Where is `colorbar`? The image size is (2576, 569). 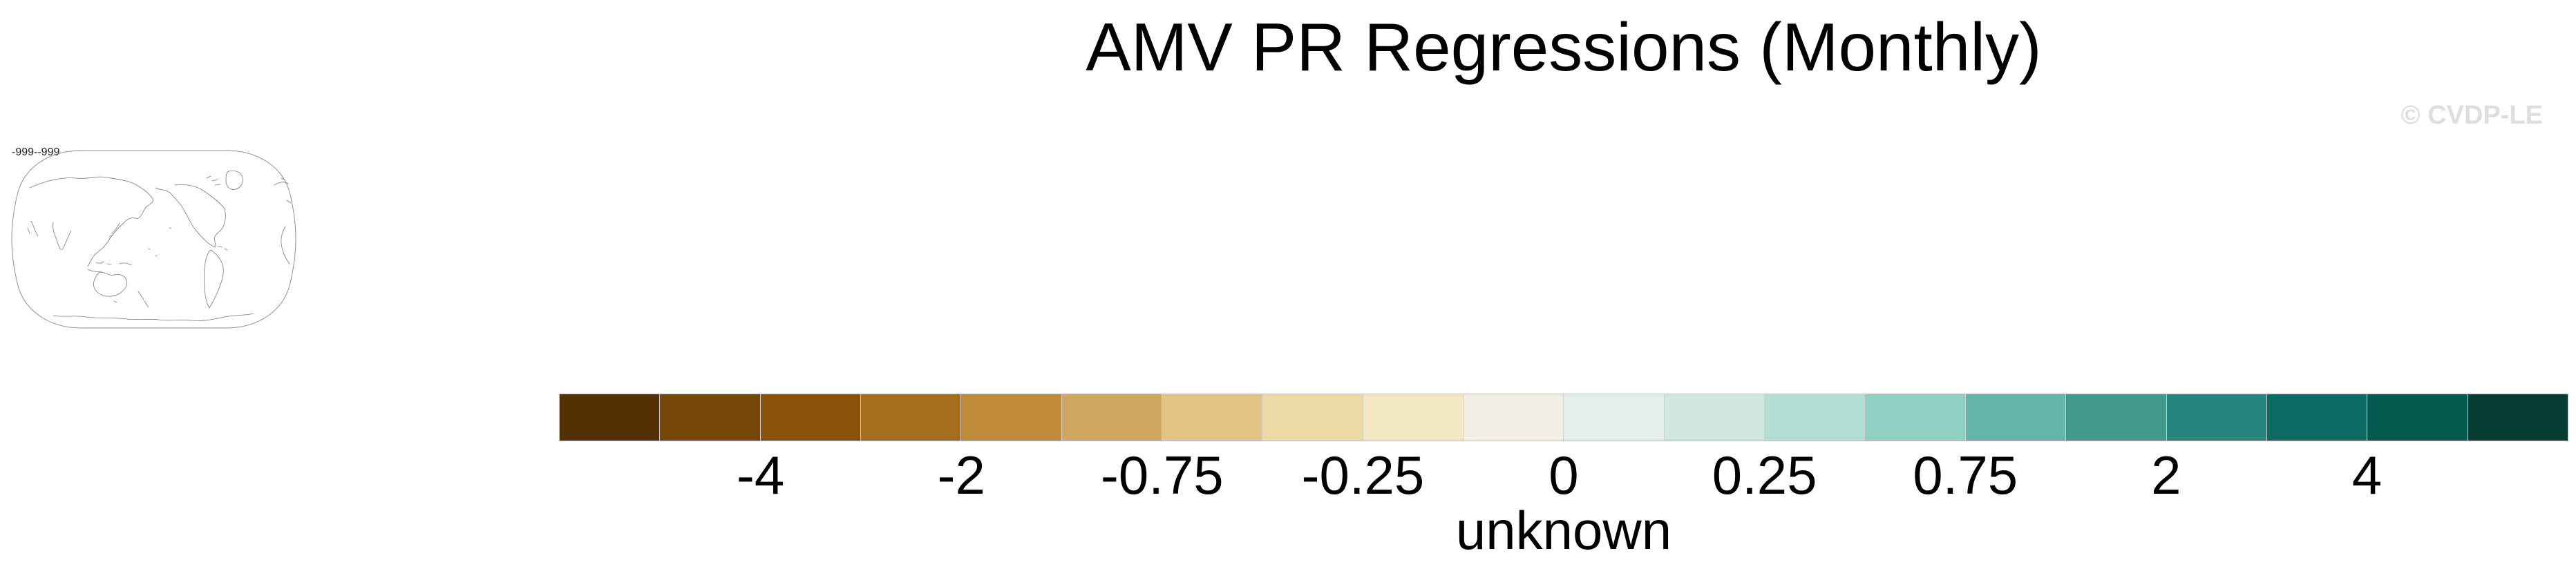
colorbar is located at coordinates (1563, 417).